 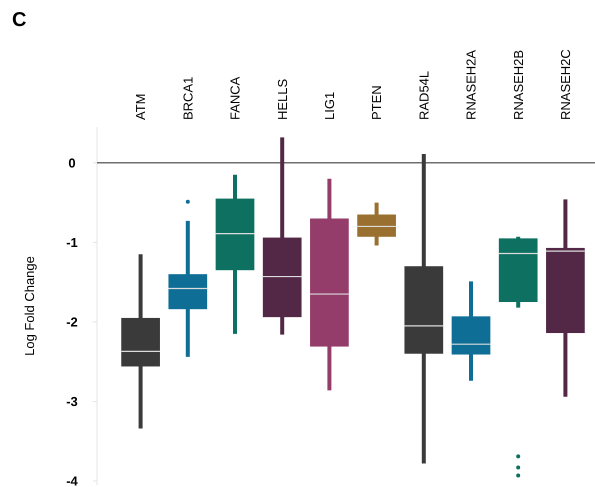 What do you see at coordinates (188, 98) in the screenshot?
I see `x-tick-label: BRCA1` at bounding box center [188, 98].